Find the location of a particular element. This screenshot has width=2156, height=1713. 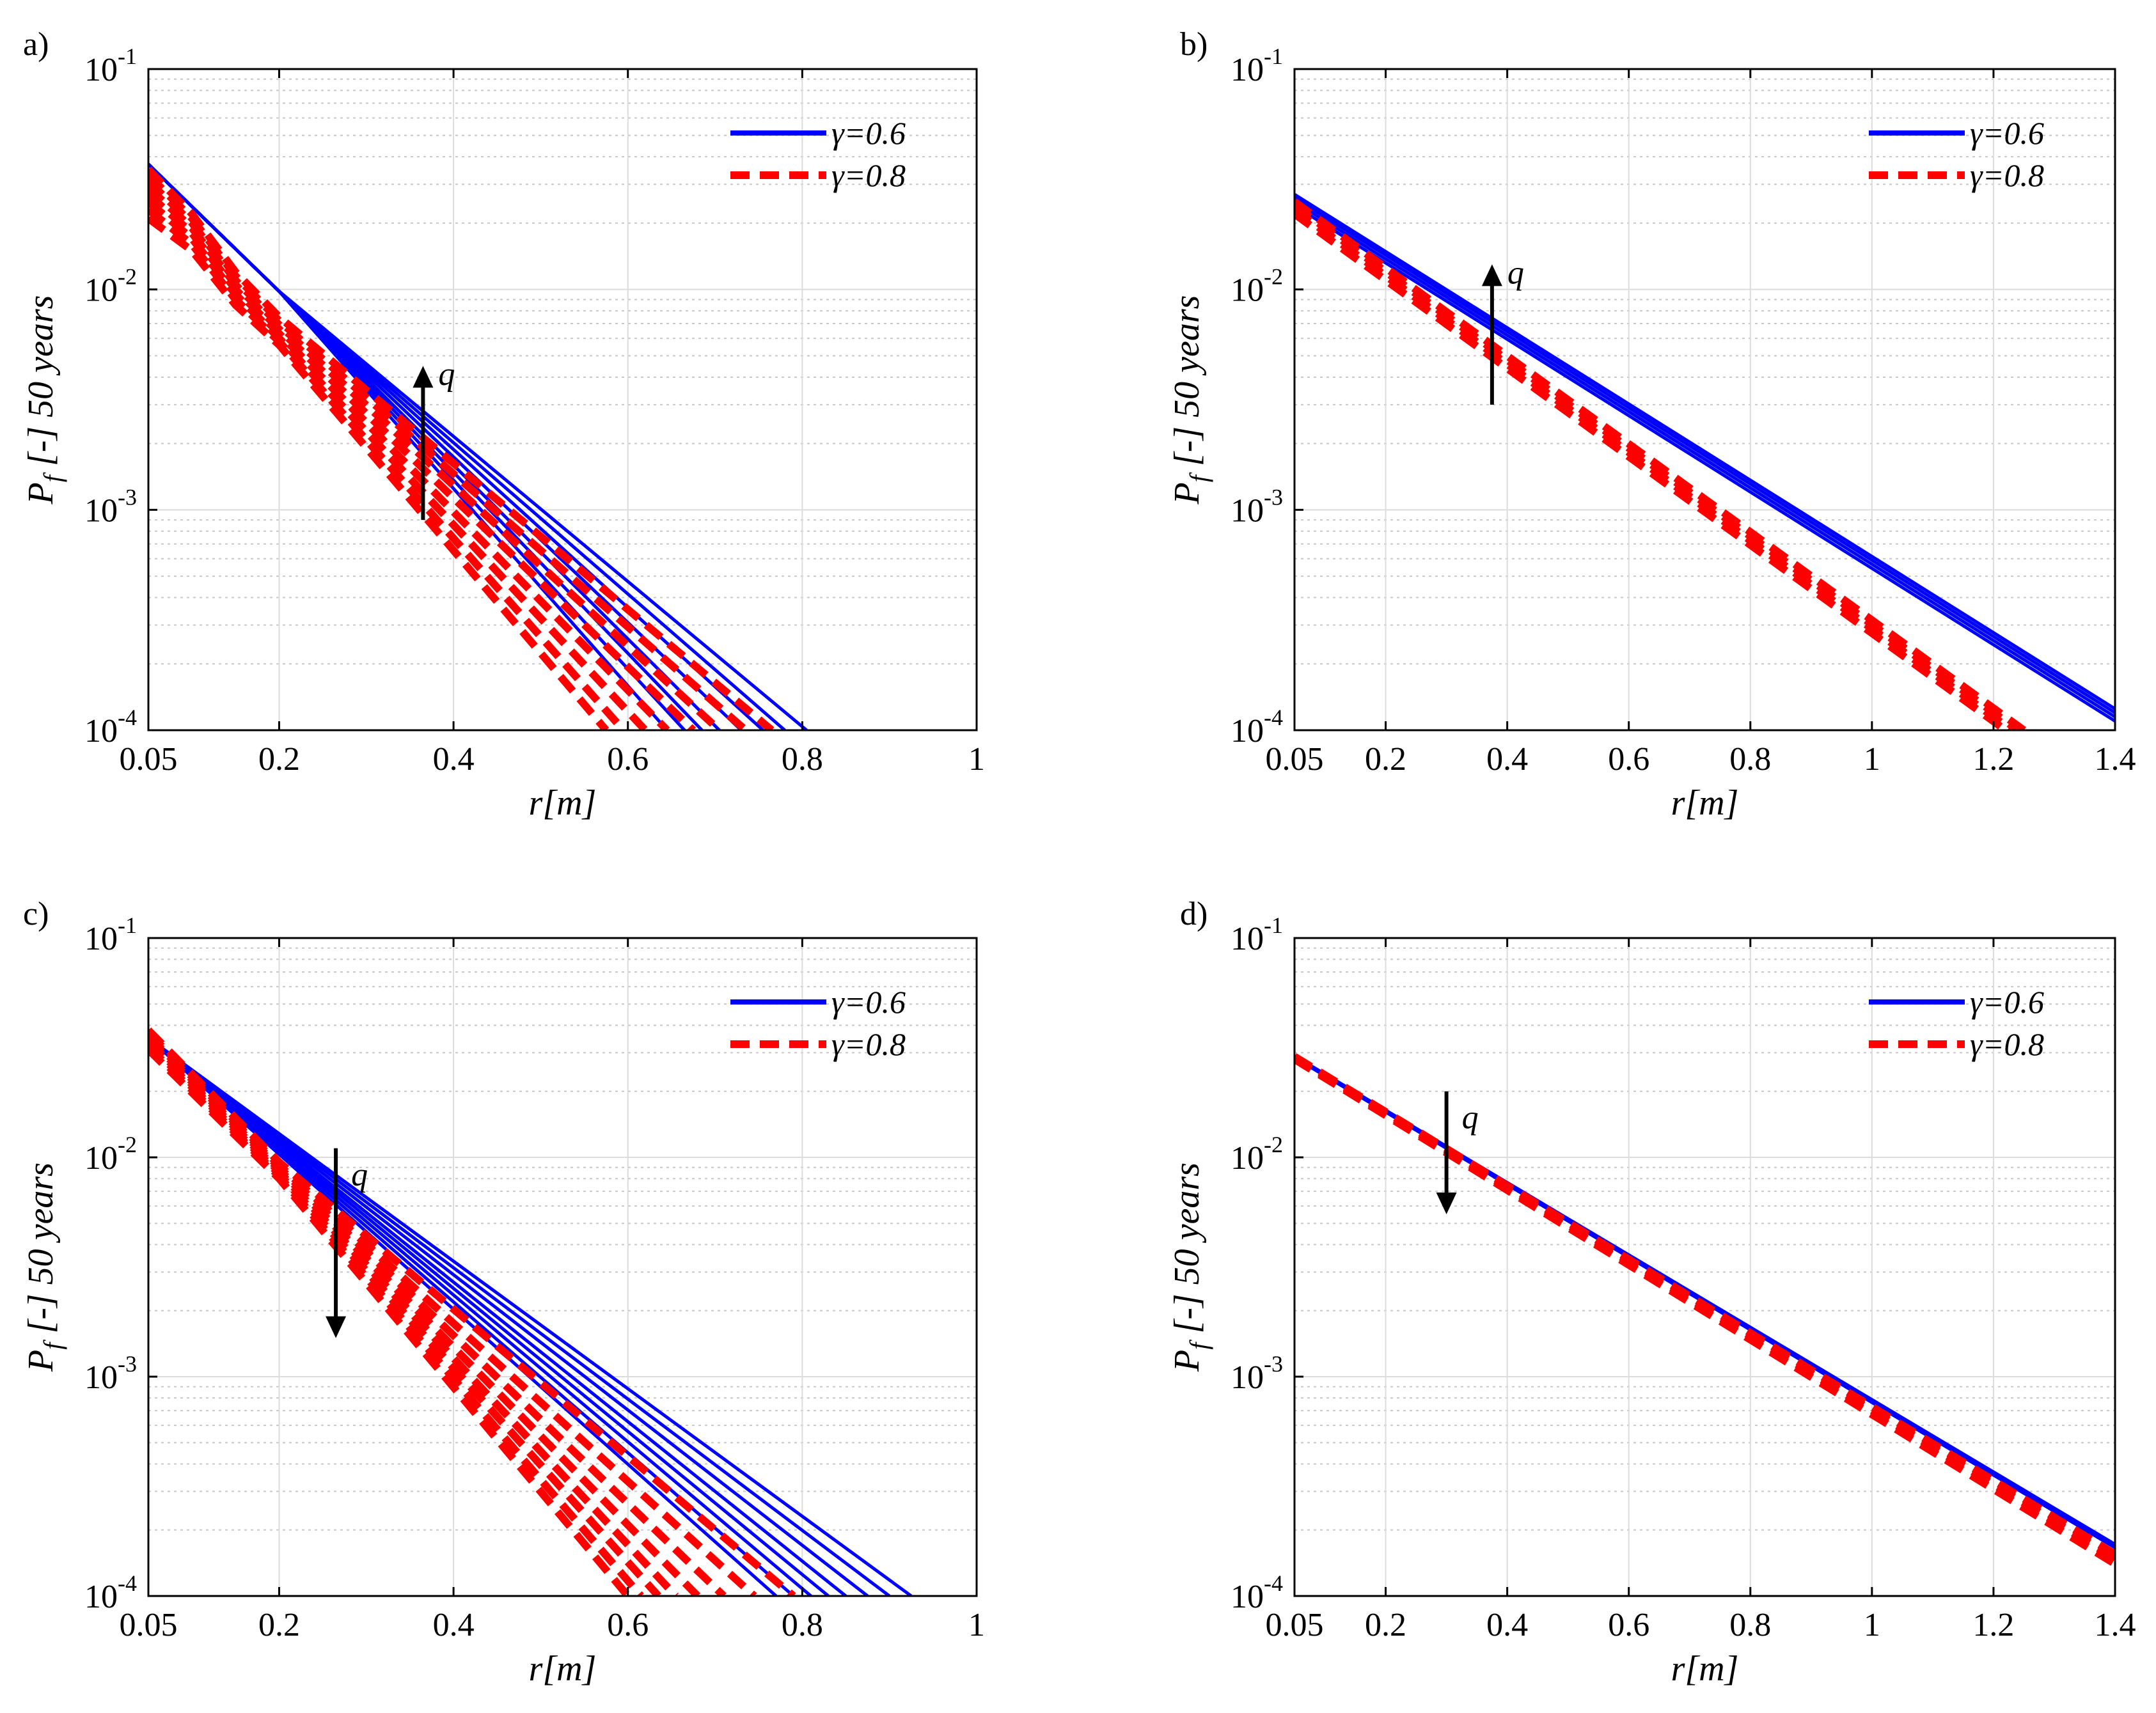

x-tick-label: 1.4 is located at coordinates (2115, 759).